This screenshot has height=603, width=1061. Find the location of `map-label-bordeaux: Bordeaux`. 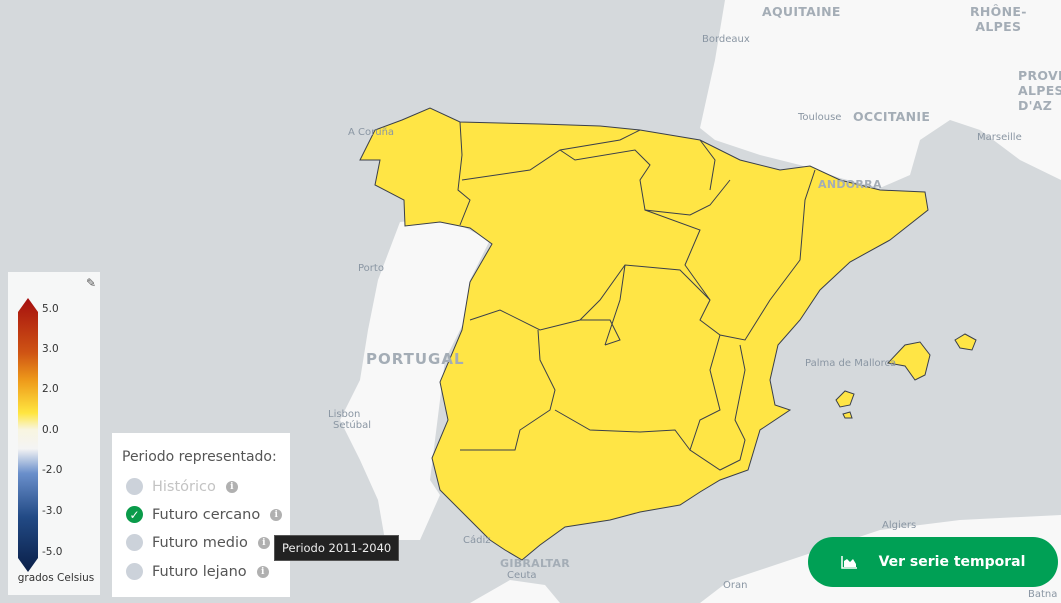

map-label-bordeaux: Bordeaux is located at coordinates (726, 39).